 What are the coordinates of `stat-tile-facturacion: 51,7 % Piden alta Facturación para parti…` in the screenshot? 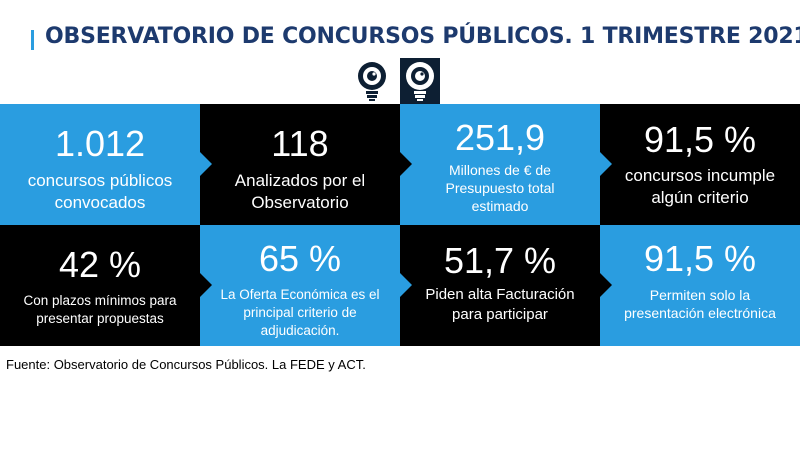 It's located at (506, 285).